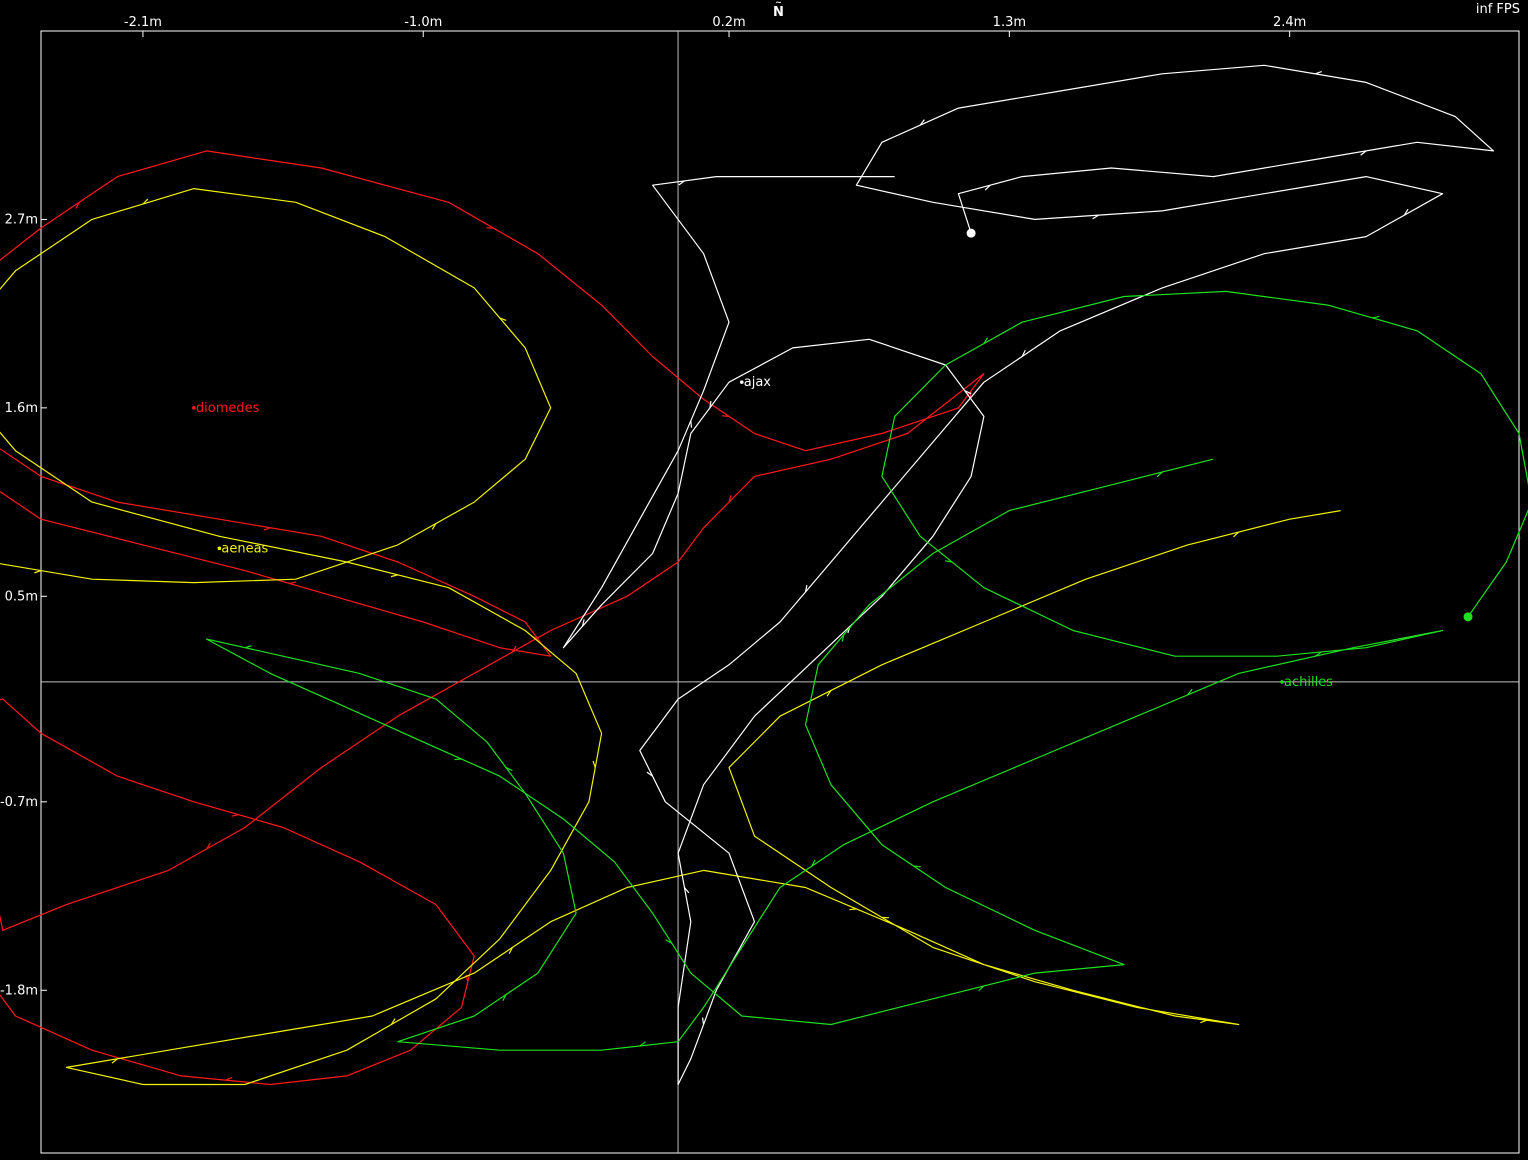  I want to click on north-indicator: ~ N, so click(778, 9).